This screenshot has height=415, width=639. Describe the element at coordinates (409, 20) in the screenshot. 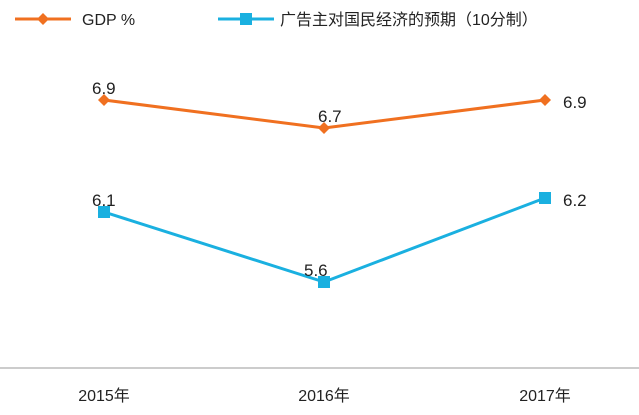

I see `legend-label-2: 广告主对国民经济的预期（10分制）` at that location.